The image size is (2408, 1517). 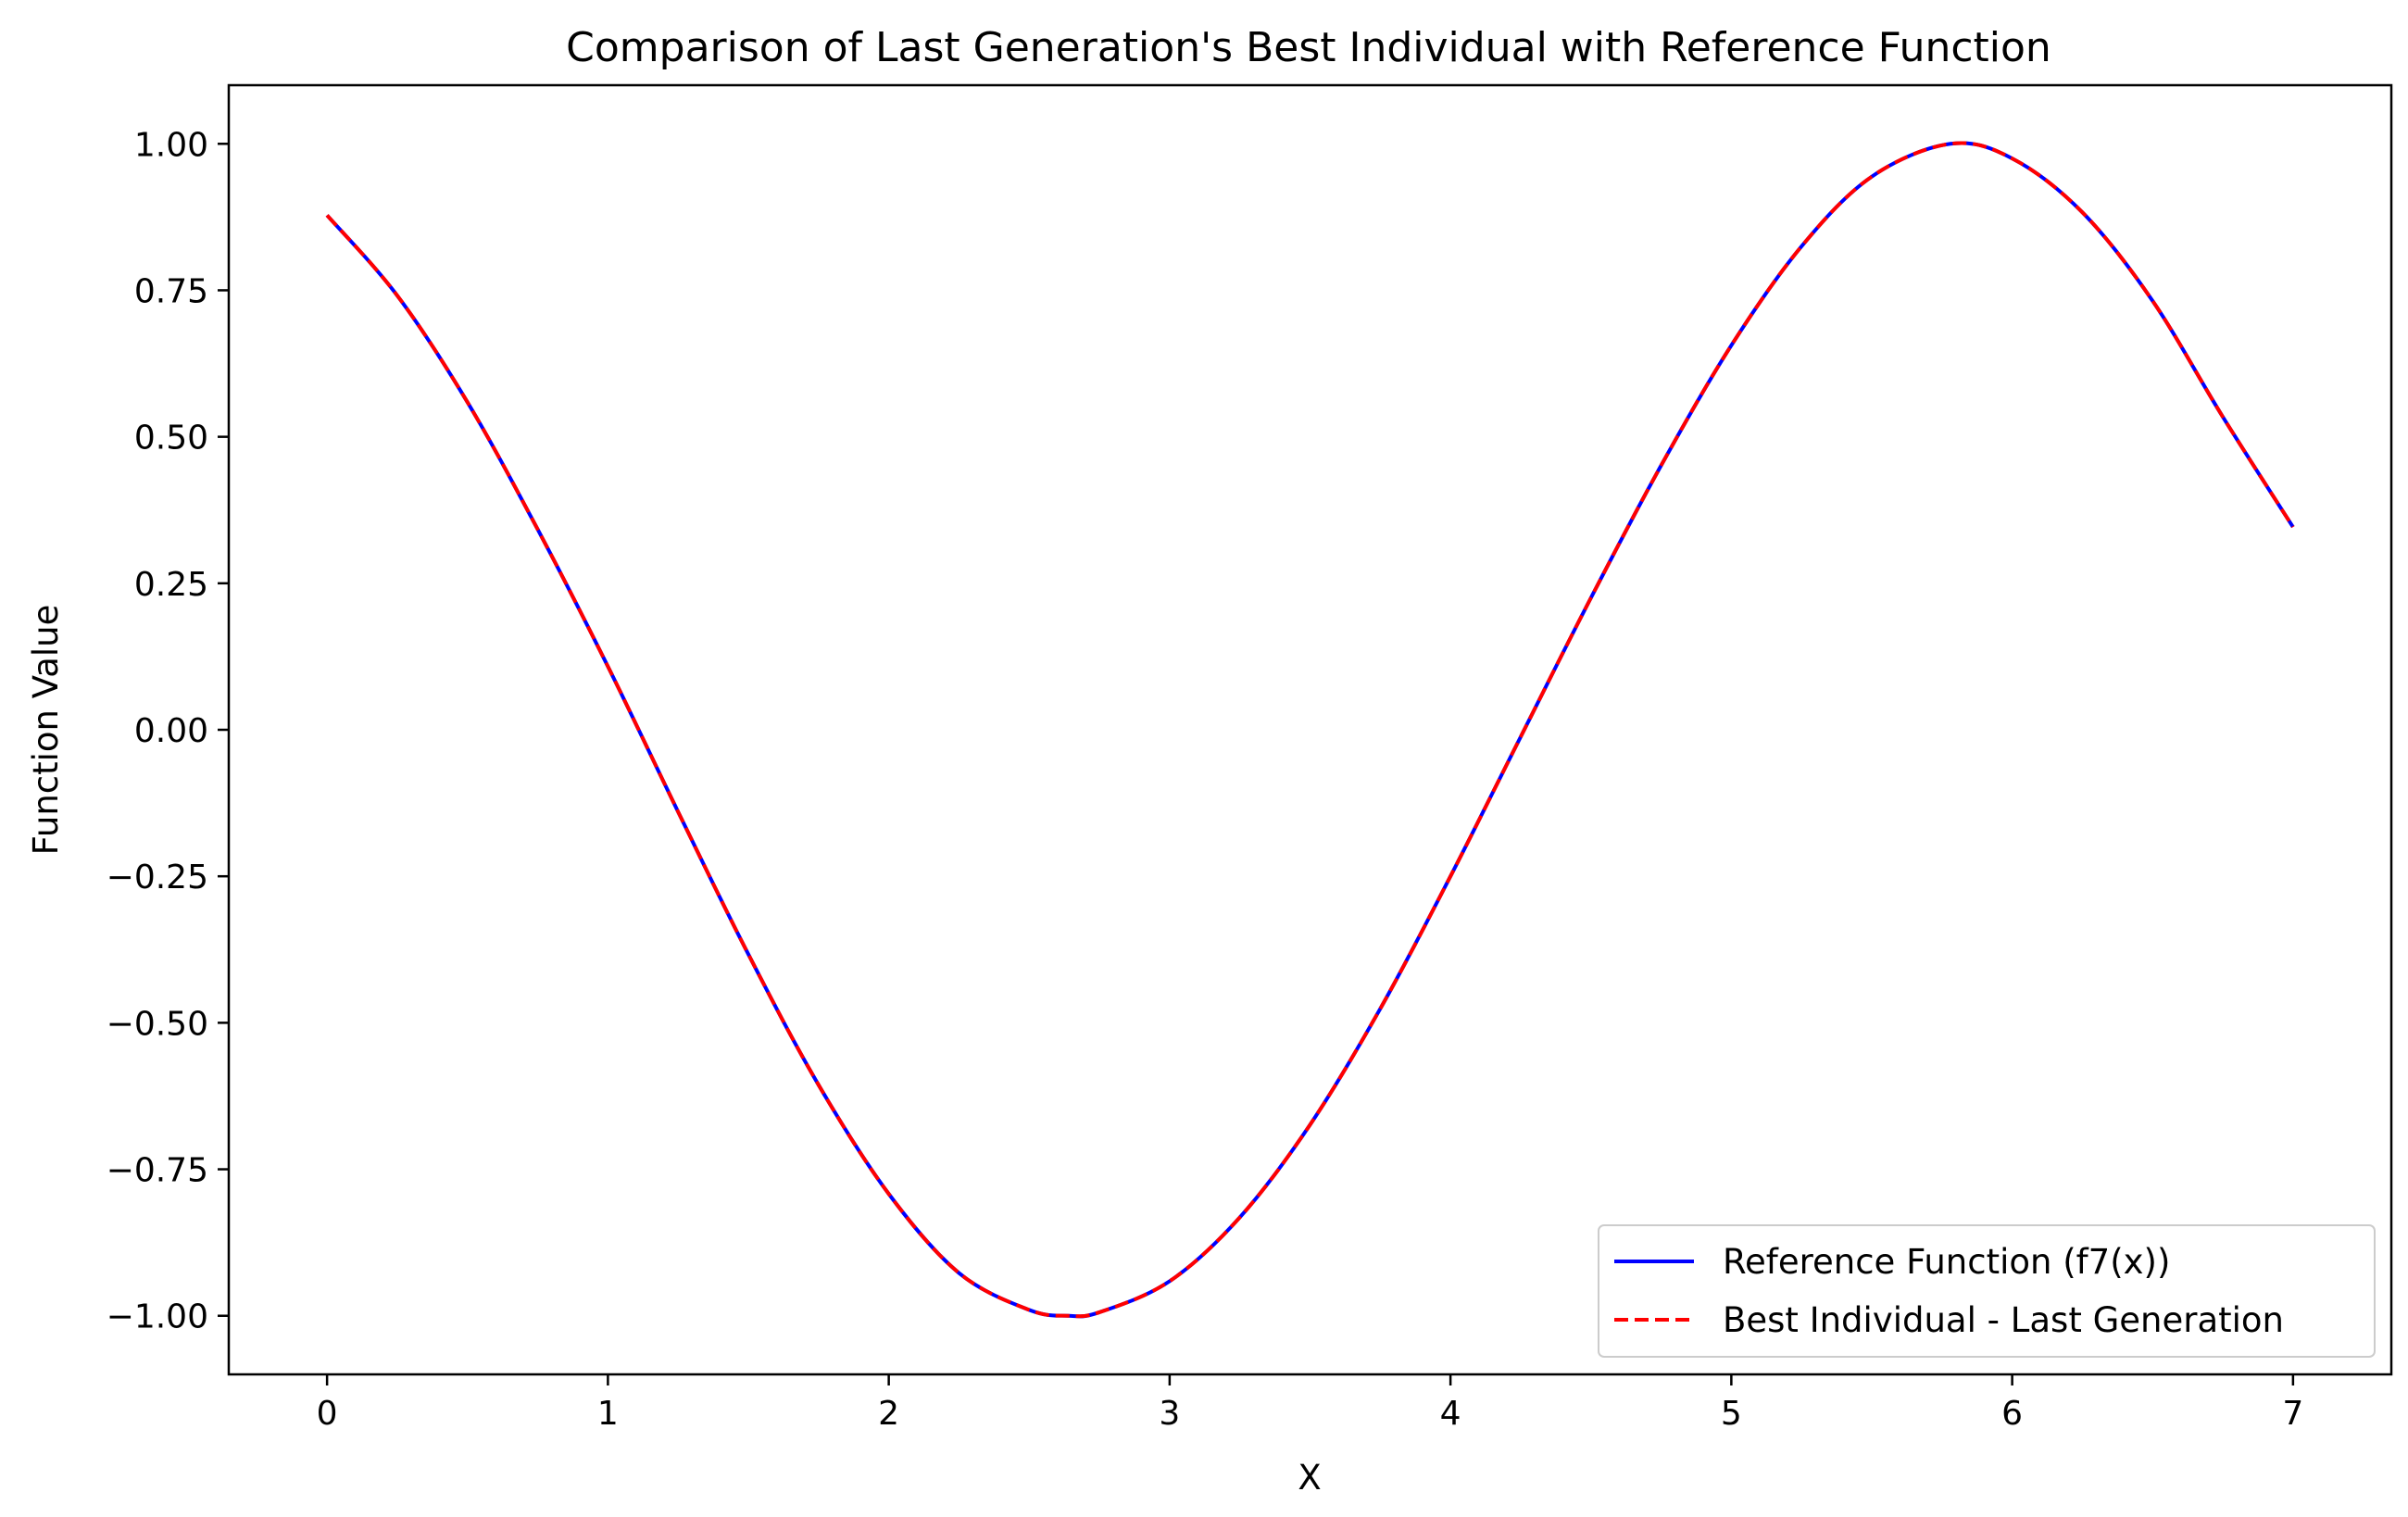 What do you see at coordinates (171, 291) in the screenshot?
I see `y-tick-label: 0.75` at bounding box center [171, 291].